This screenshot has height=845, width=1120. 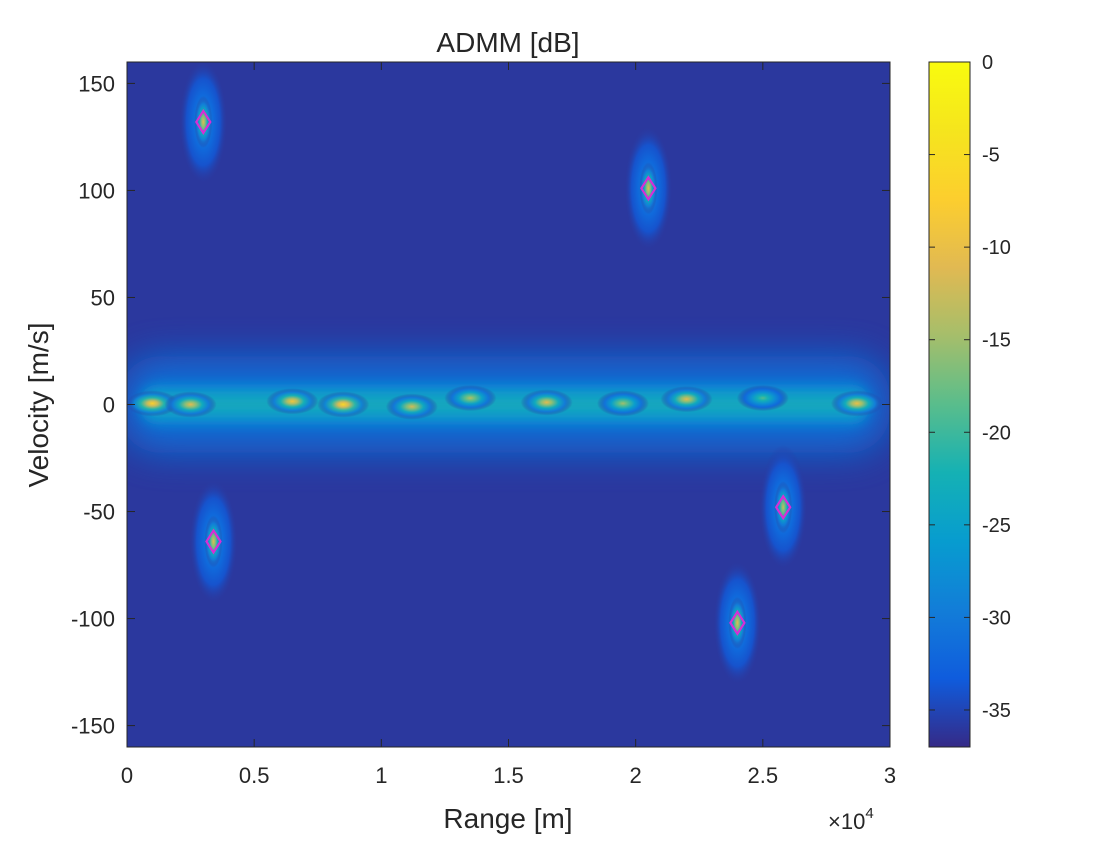 I want to click on x-tick-label: 1, so click(x=381, y=775).